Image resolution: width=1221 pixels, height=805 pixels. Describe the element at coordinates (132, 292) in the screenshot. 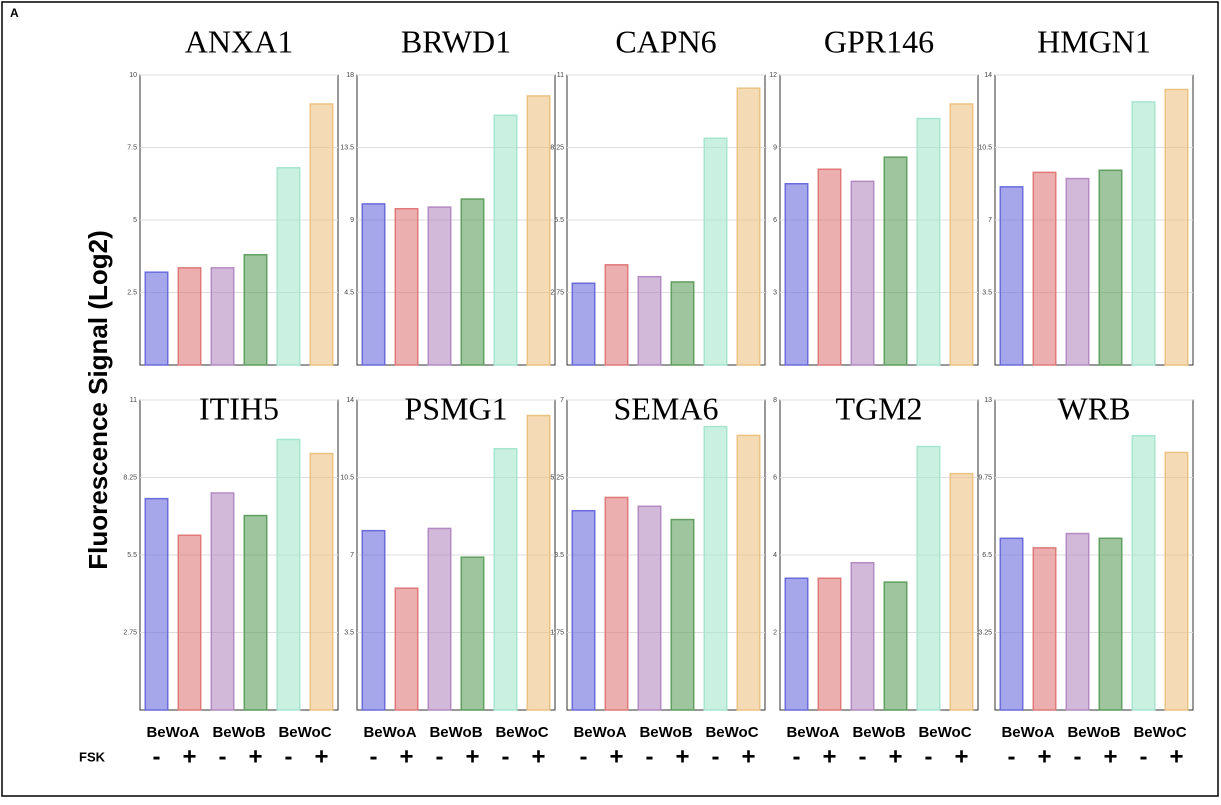

I see `y-tick-label: 2.5` at that location.